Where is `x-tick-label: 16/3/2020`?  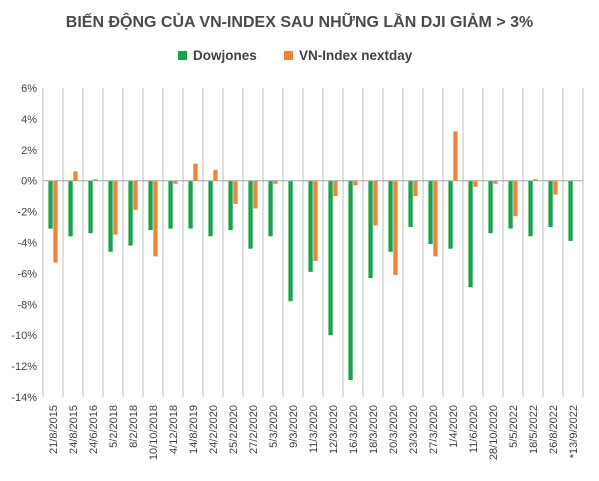
x-tick-label: 16/3/2020 is located at coordinates (354, 429).